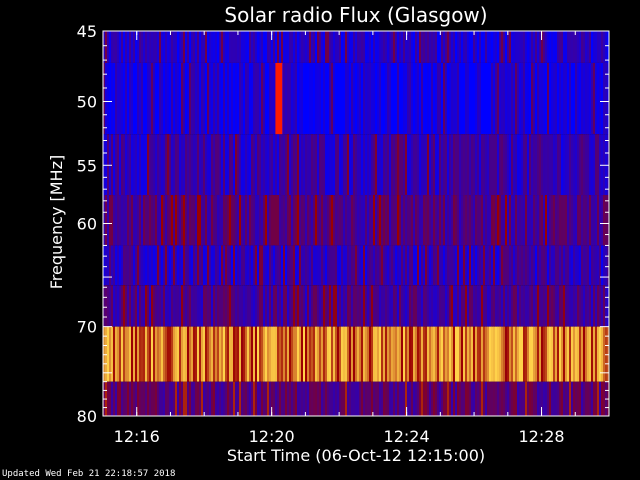 The height and width of the screenshot is (480, 640). Describe the element at coordinates (541, 436) in the screenshot. I see `x-tick-label: 12:28` at that location.